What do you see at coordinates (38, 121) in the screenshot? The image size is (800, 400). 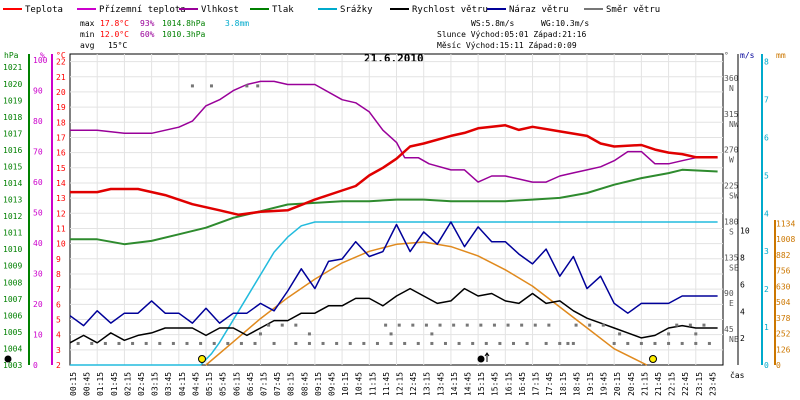 I see `pct-tick: 80` at bounding box center [38, 121].